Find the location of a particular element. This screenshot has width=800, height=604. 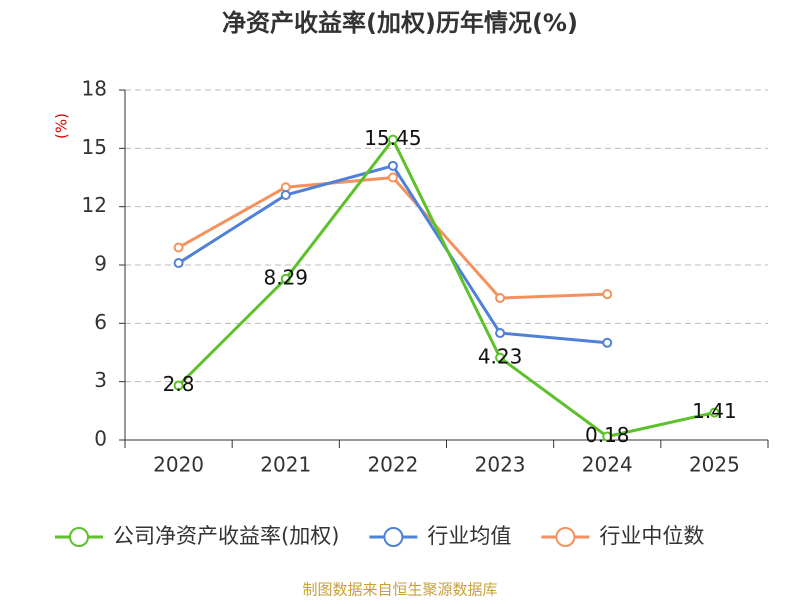

y-tick-label: 0 is located at coordinates (100, 439).